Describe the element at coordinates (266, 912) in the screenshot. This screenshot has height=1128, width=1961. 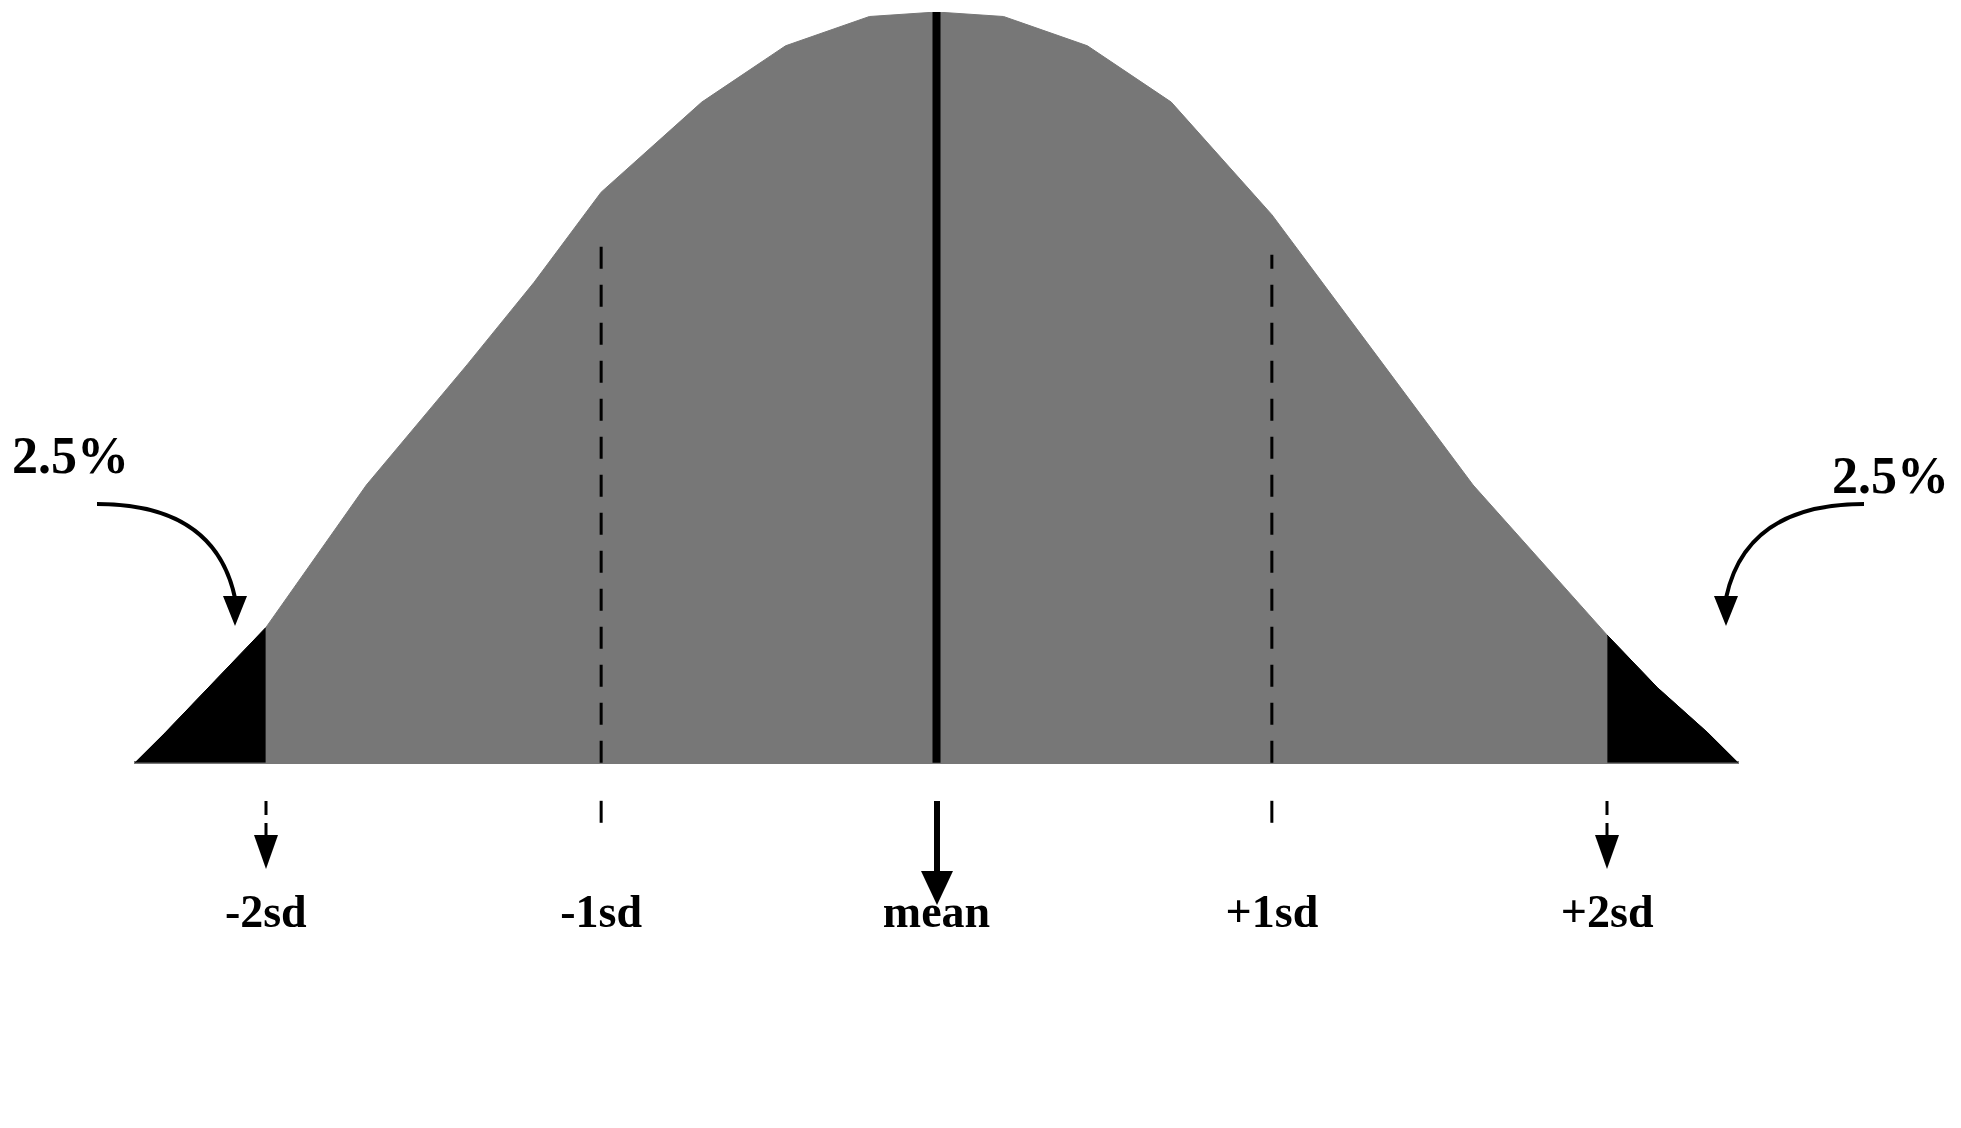
I see `x-tick-label: -2sd` at that location.